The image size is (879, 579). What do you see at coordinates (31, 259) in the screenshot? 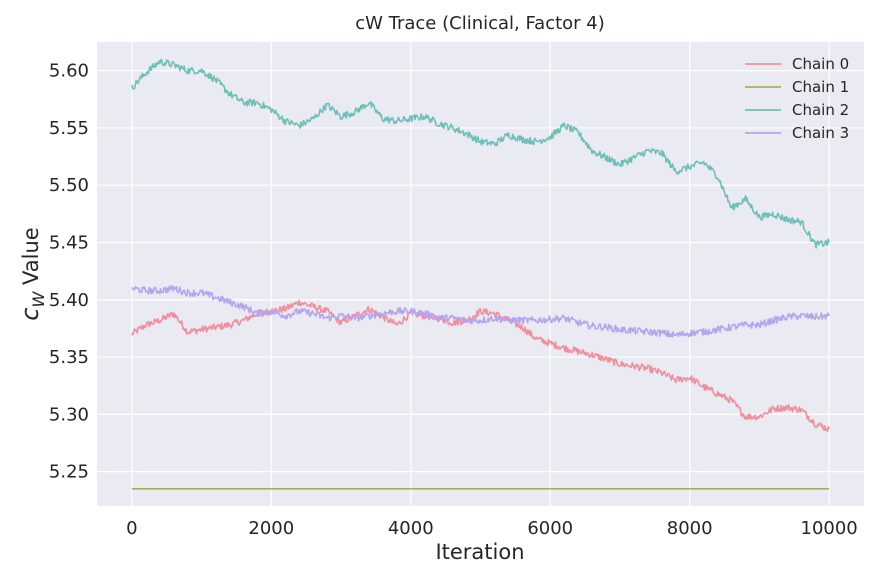
I see `y-axis-label-text: Value` at bounding box center [31, 259].